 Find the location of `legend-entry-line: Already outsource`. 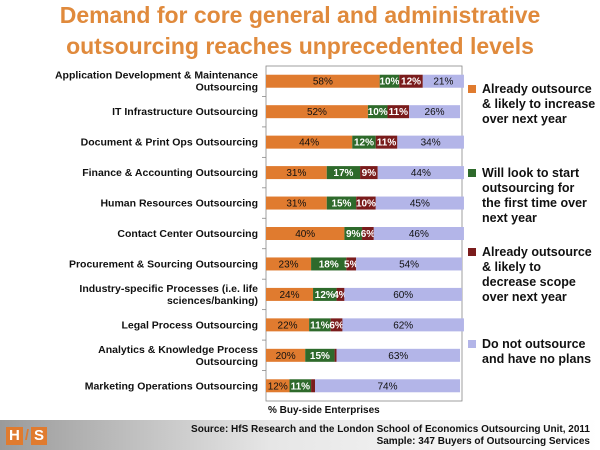

legend-entry-line: Already outsource is located at coordinates (537, 252).